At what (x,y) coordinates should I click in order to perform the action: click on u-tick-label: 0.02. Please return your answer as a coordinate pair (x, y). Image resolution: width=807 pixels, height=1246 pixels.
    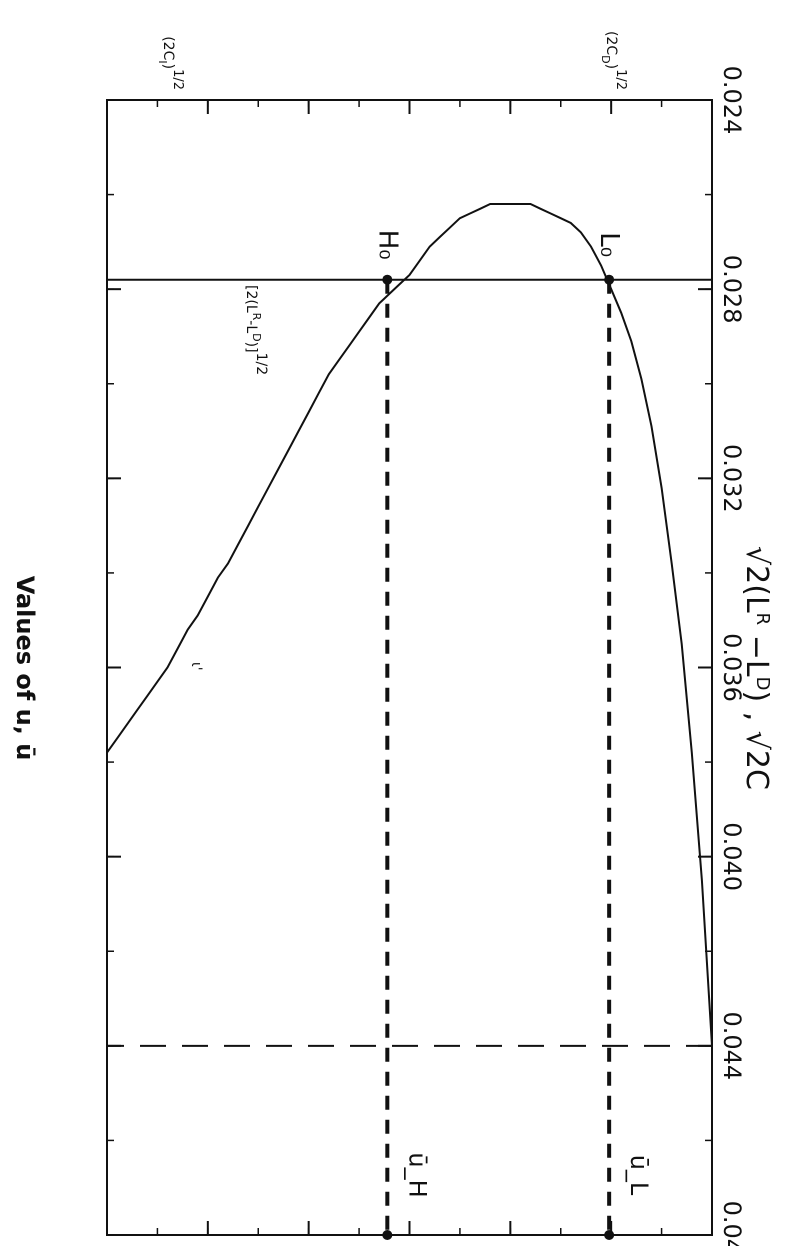
    Looking at the image, I should click on (207, 1244).